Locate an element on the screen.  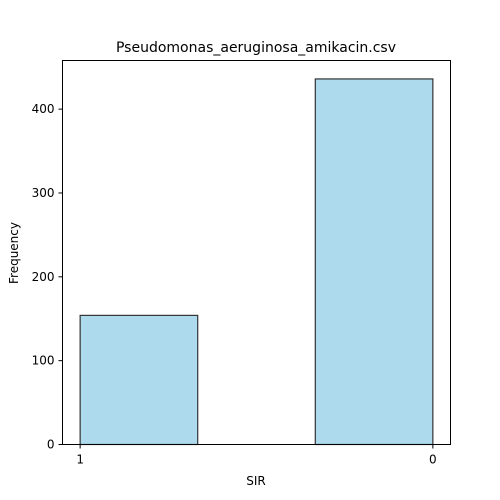
y-axis-label: Frequency is located at coordinates (14, 253).